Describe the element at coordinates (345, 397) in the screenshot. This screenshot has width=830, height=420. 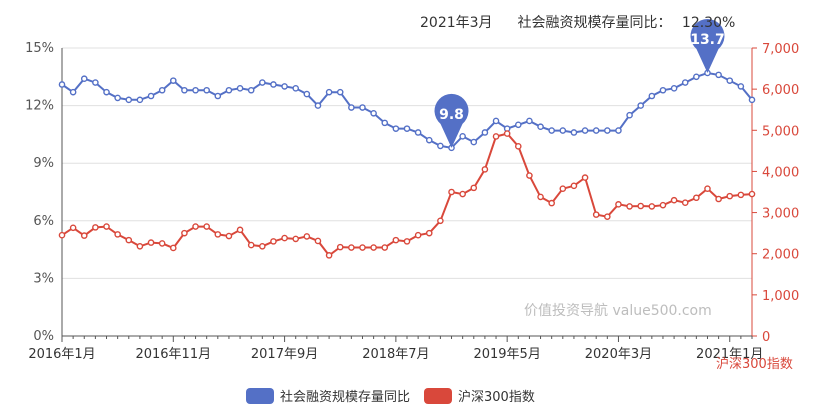
I see `legend-label-tsf: 社会融资规模存量同比` at that location.